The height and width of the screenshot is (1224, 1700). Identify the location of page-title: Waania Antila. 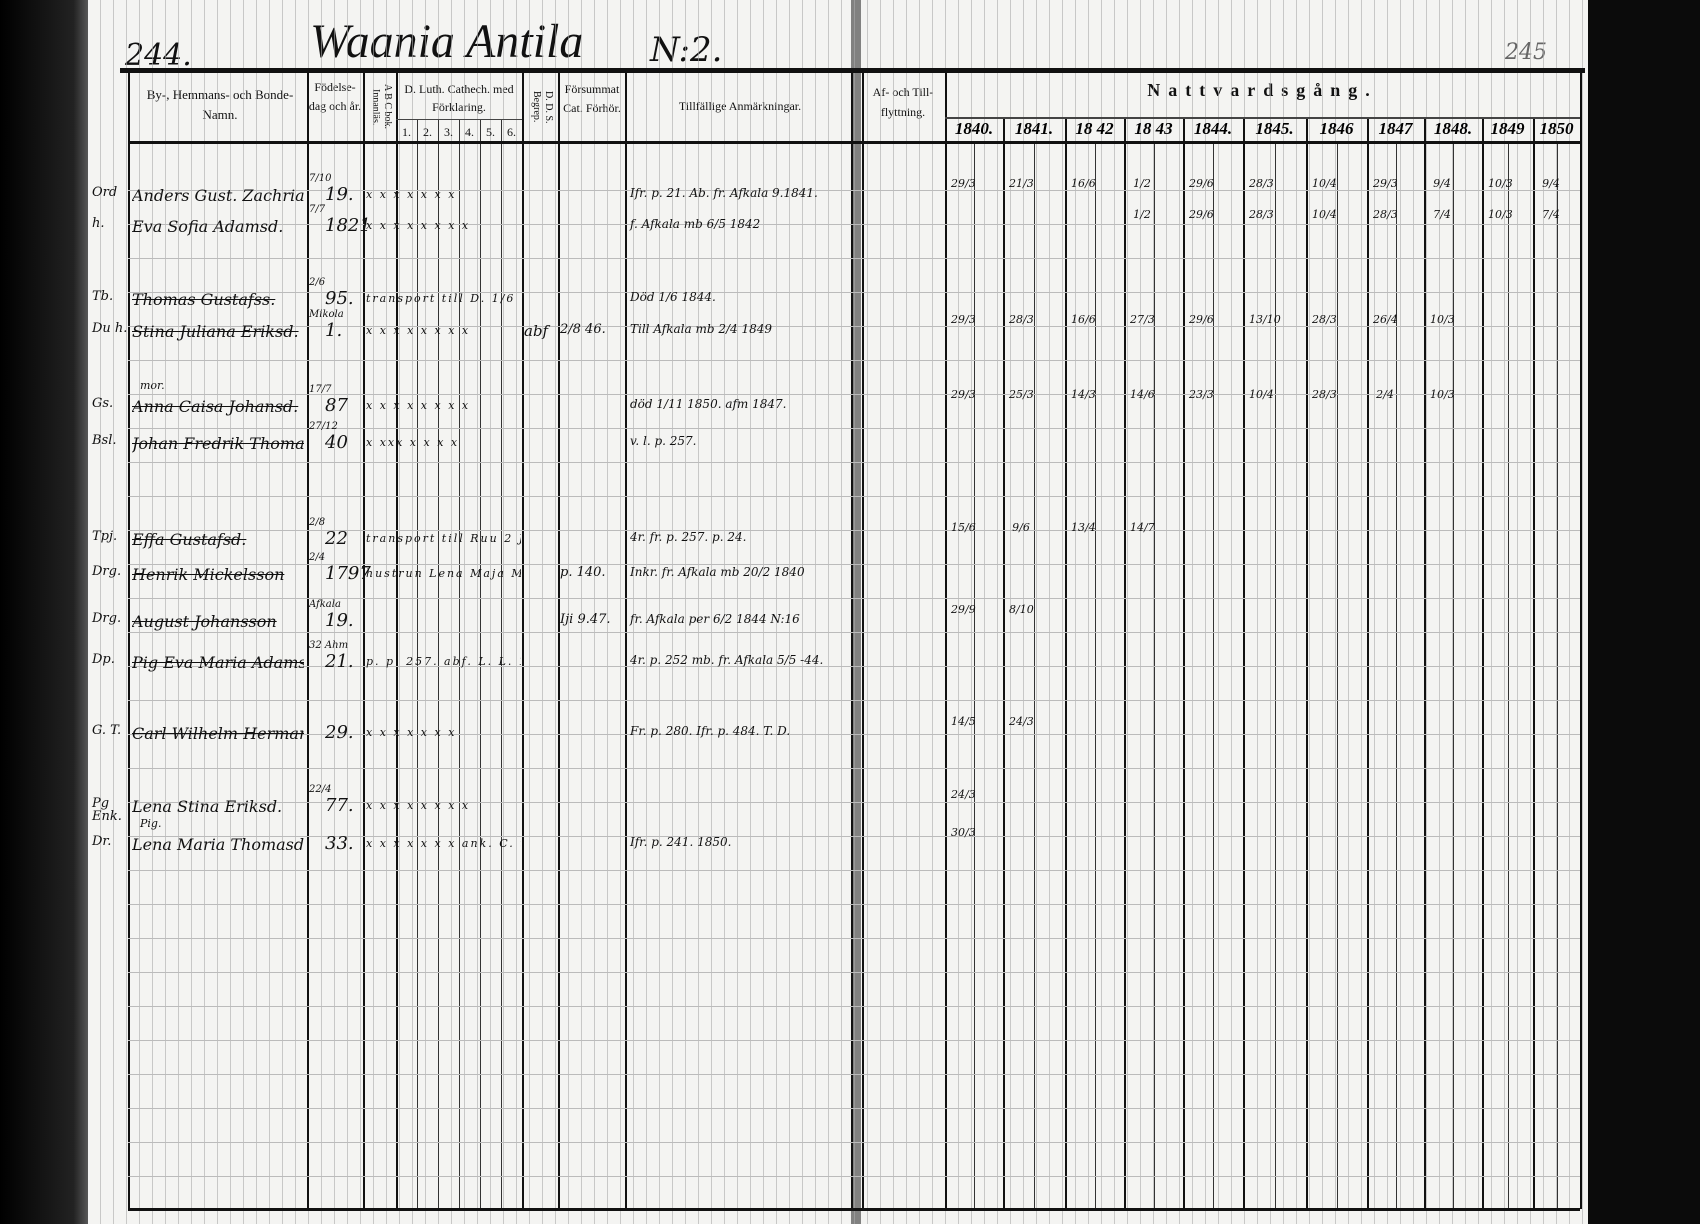
(447, 41).